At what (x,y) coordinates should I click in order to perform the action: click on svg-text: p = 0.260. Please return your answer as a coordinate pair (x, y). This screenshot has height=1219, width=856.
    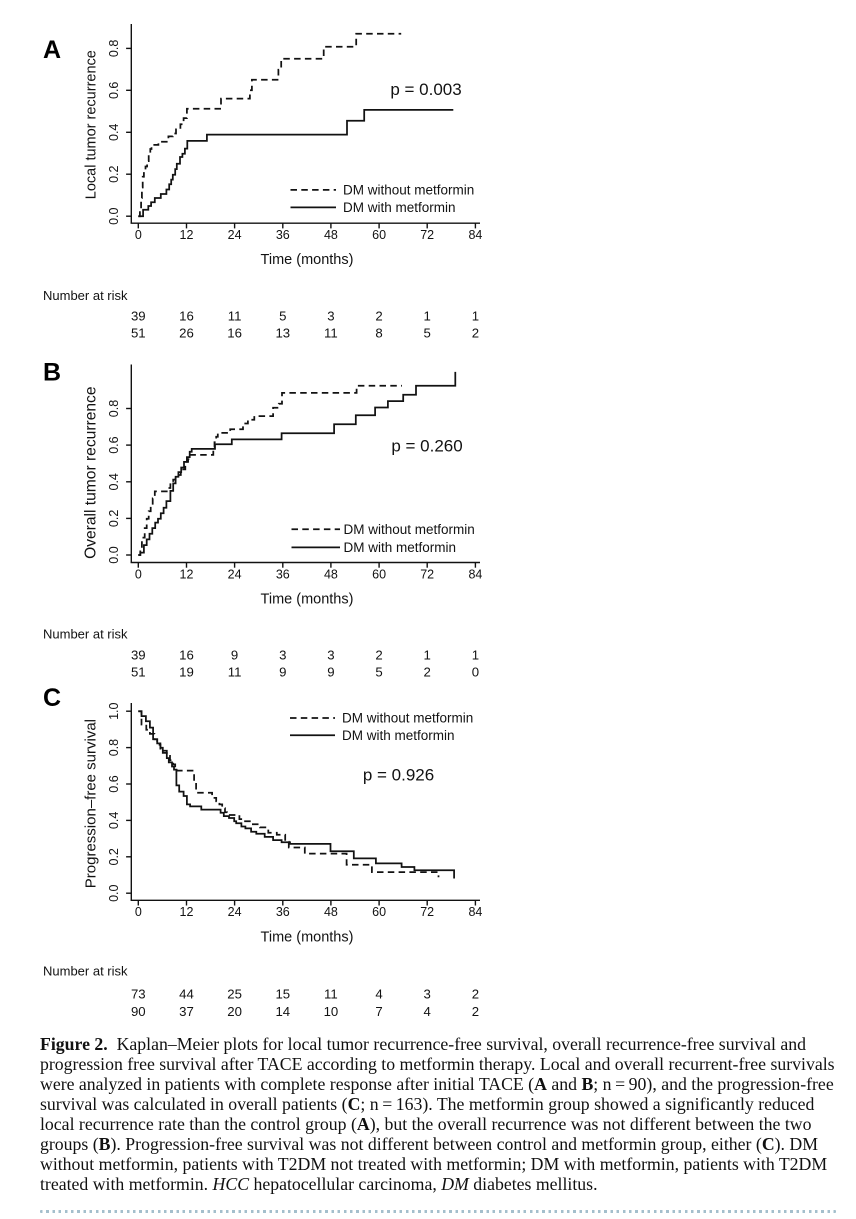
    Looking at the image, I should click on (426, 446).